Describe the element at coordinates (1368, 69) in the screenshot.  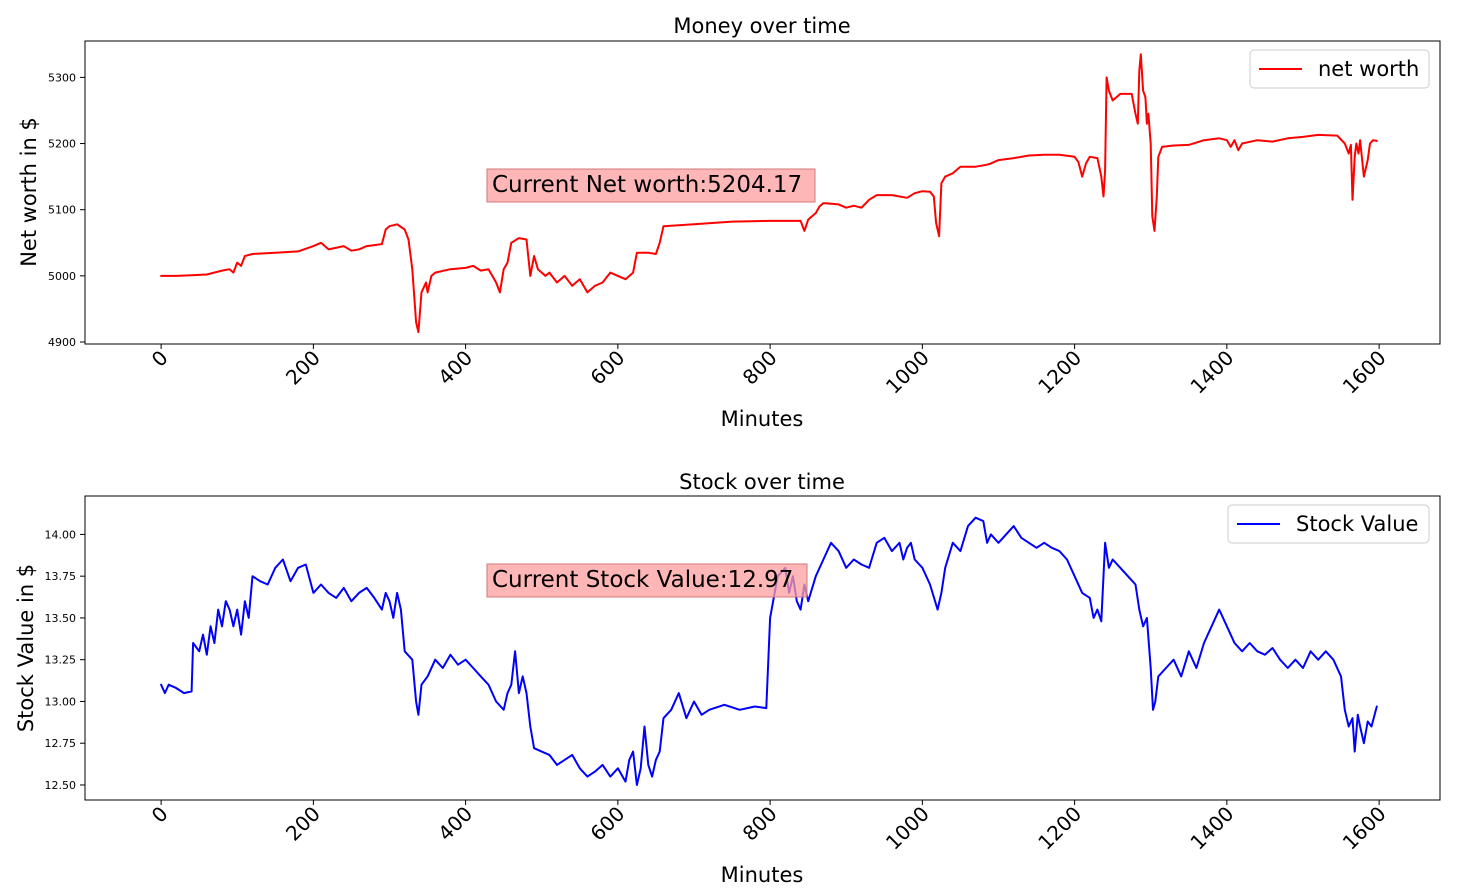
I see `money-chart-legend-label: net worth` at that location.